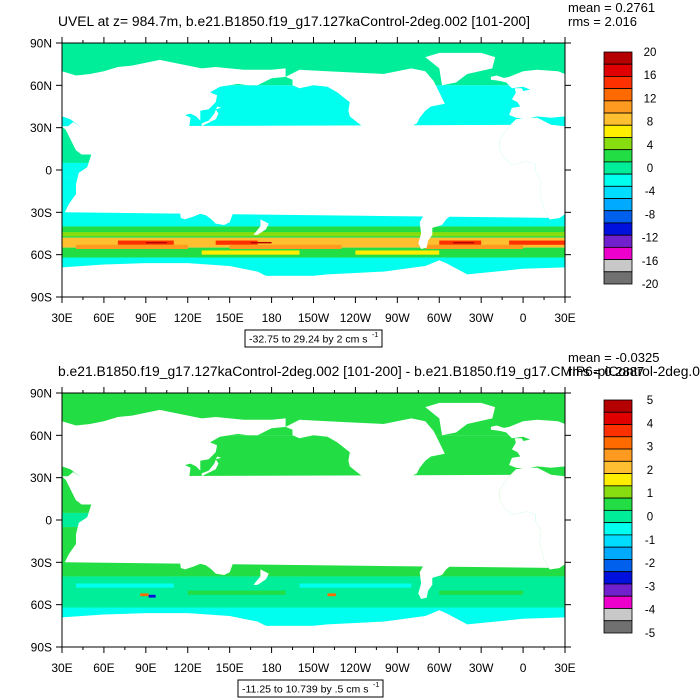 Image resolution: width=700 pixels, height=700 pixels. I want to click on colorbar: 20 16 12 8 4 0 -4 -8 -12 -16 -20, so click(631, 169).